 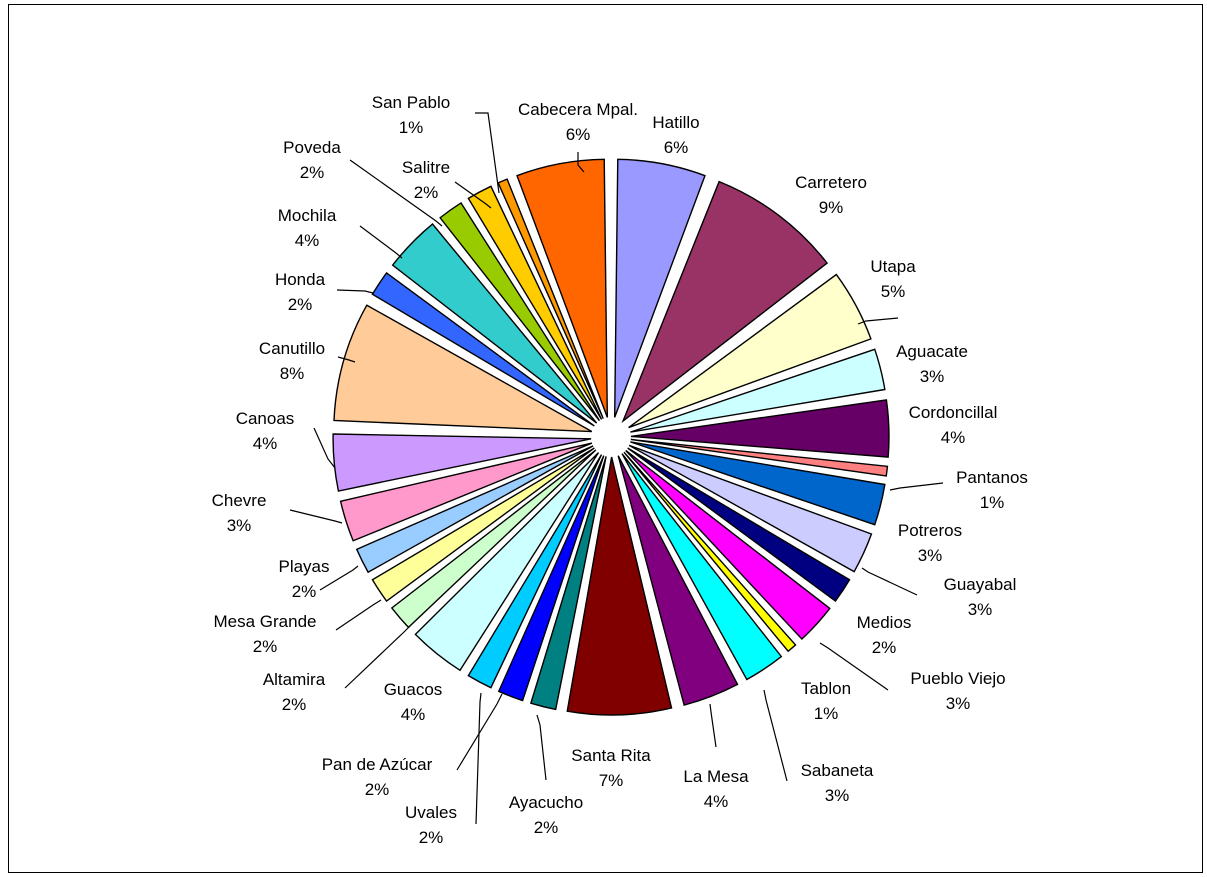 What do you see at coordinates (381, 242) in the screenshot?
I see `leader-line-mochila` at bounding box center [381, 242].